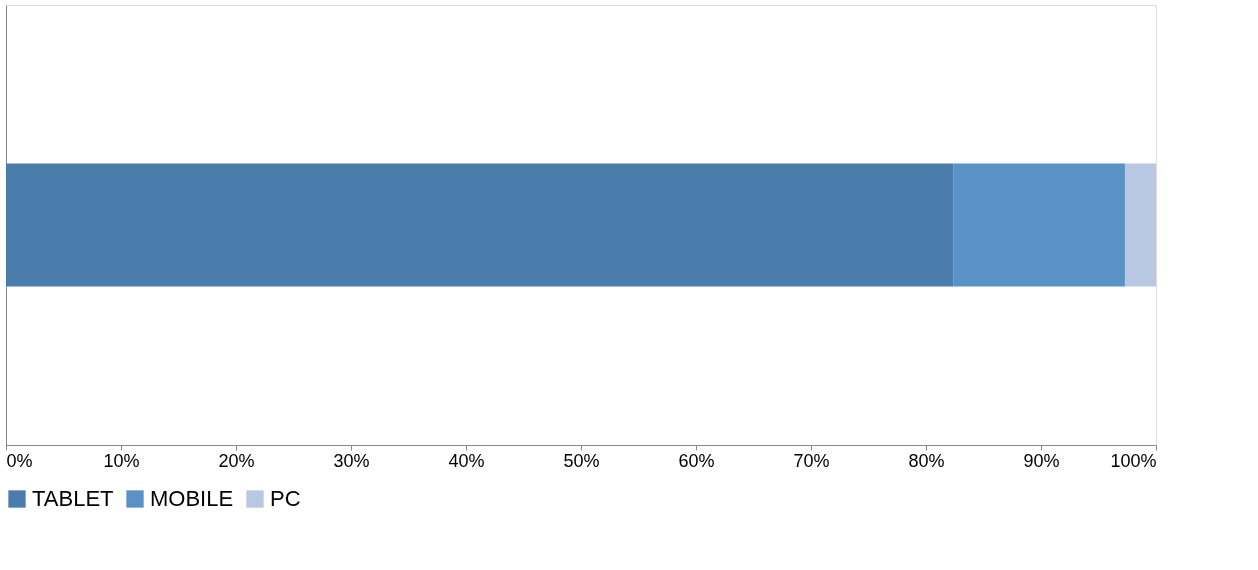 The width and height of the screenshot is (1258, 570). I want to click on legend-label: PC, so click(285, 498).